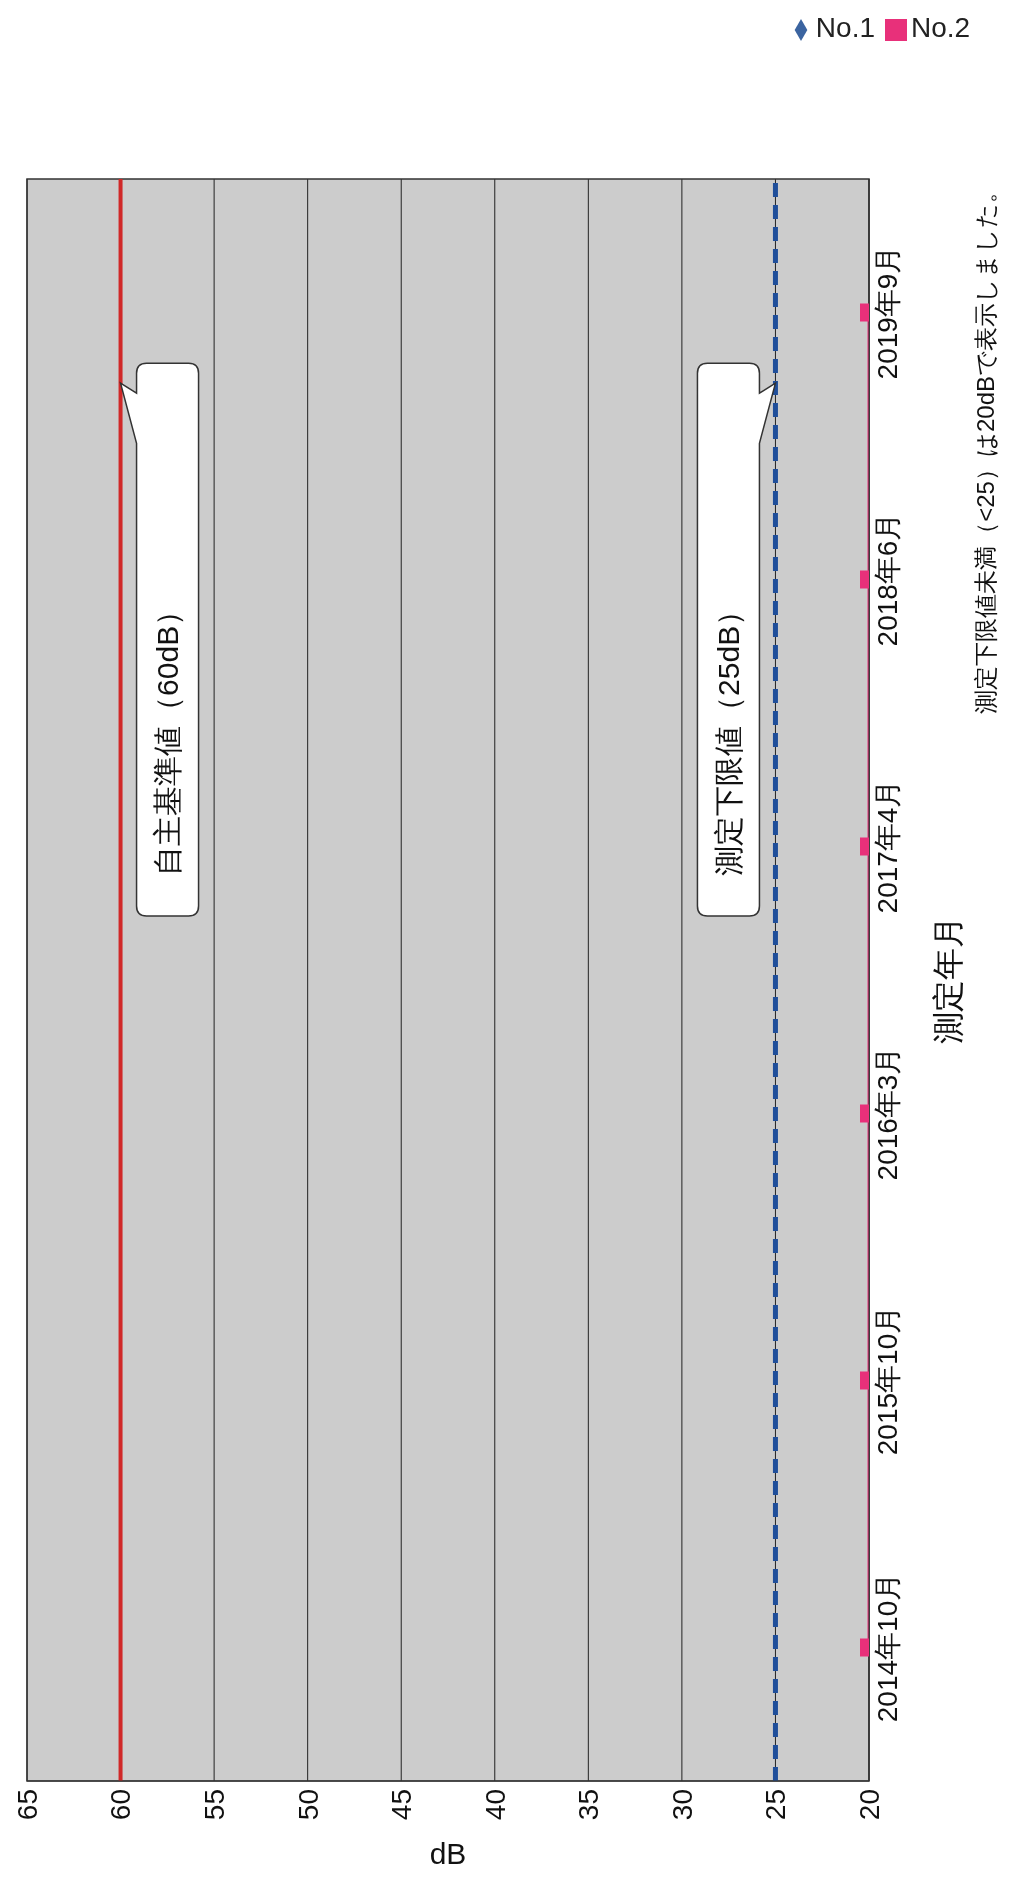 The width and height of the screenshot is (1010, 1893). What do you see at coordinates (402, 1805) in the screenshot?
I see `x-tick-label: 45` at bounding box center [402, 1805].